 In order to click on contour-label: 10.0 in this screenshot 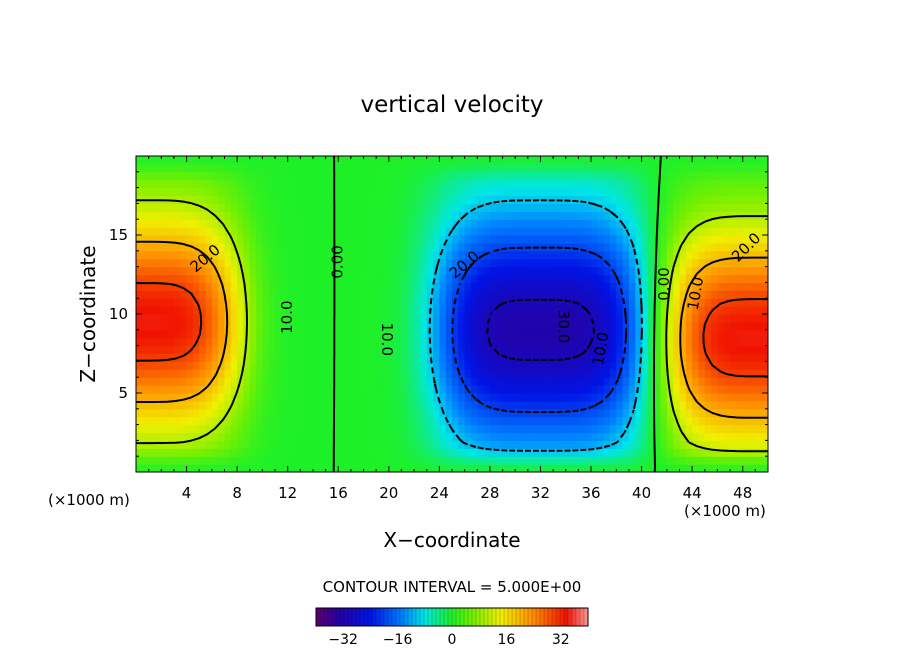, I will do `click(696, 293)`.